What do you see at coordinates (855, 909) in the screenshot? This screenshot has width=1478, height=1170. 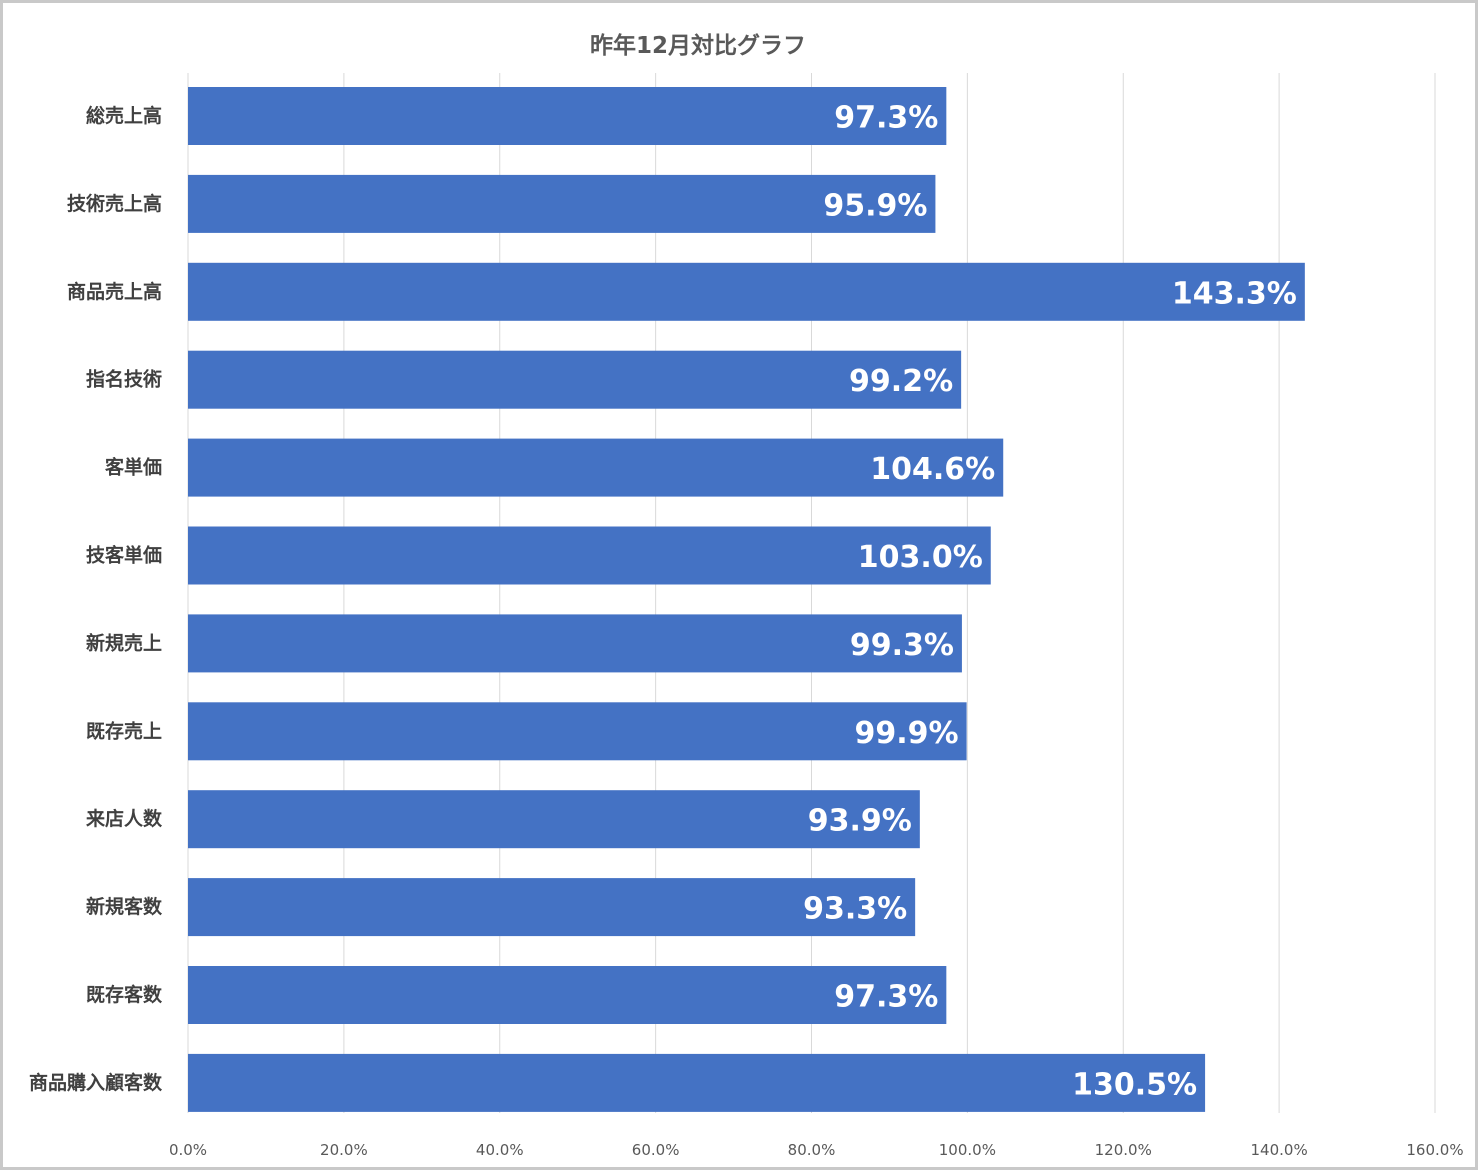 I see `data-label: 93.3%` at bounding box center [855, 909].